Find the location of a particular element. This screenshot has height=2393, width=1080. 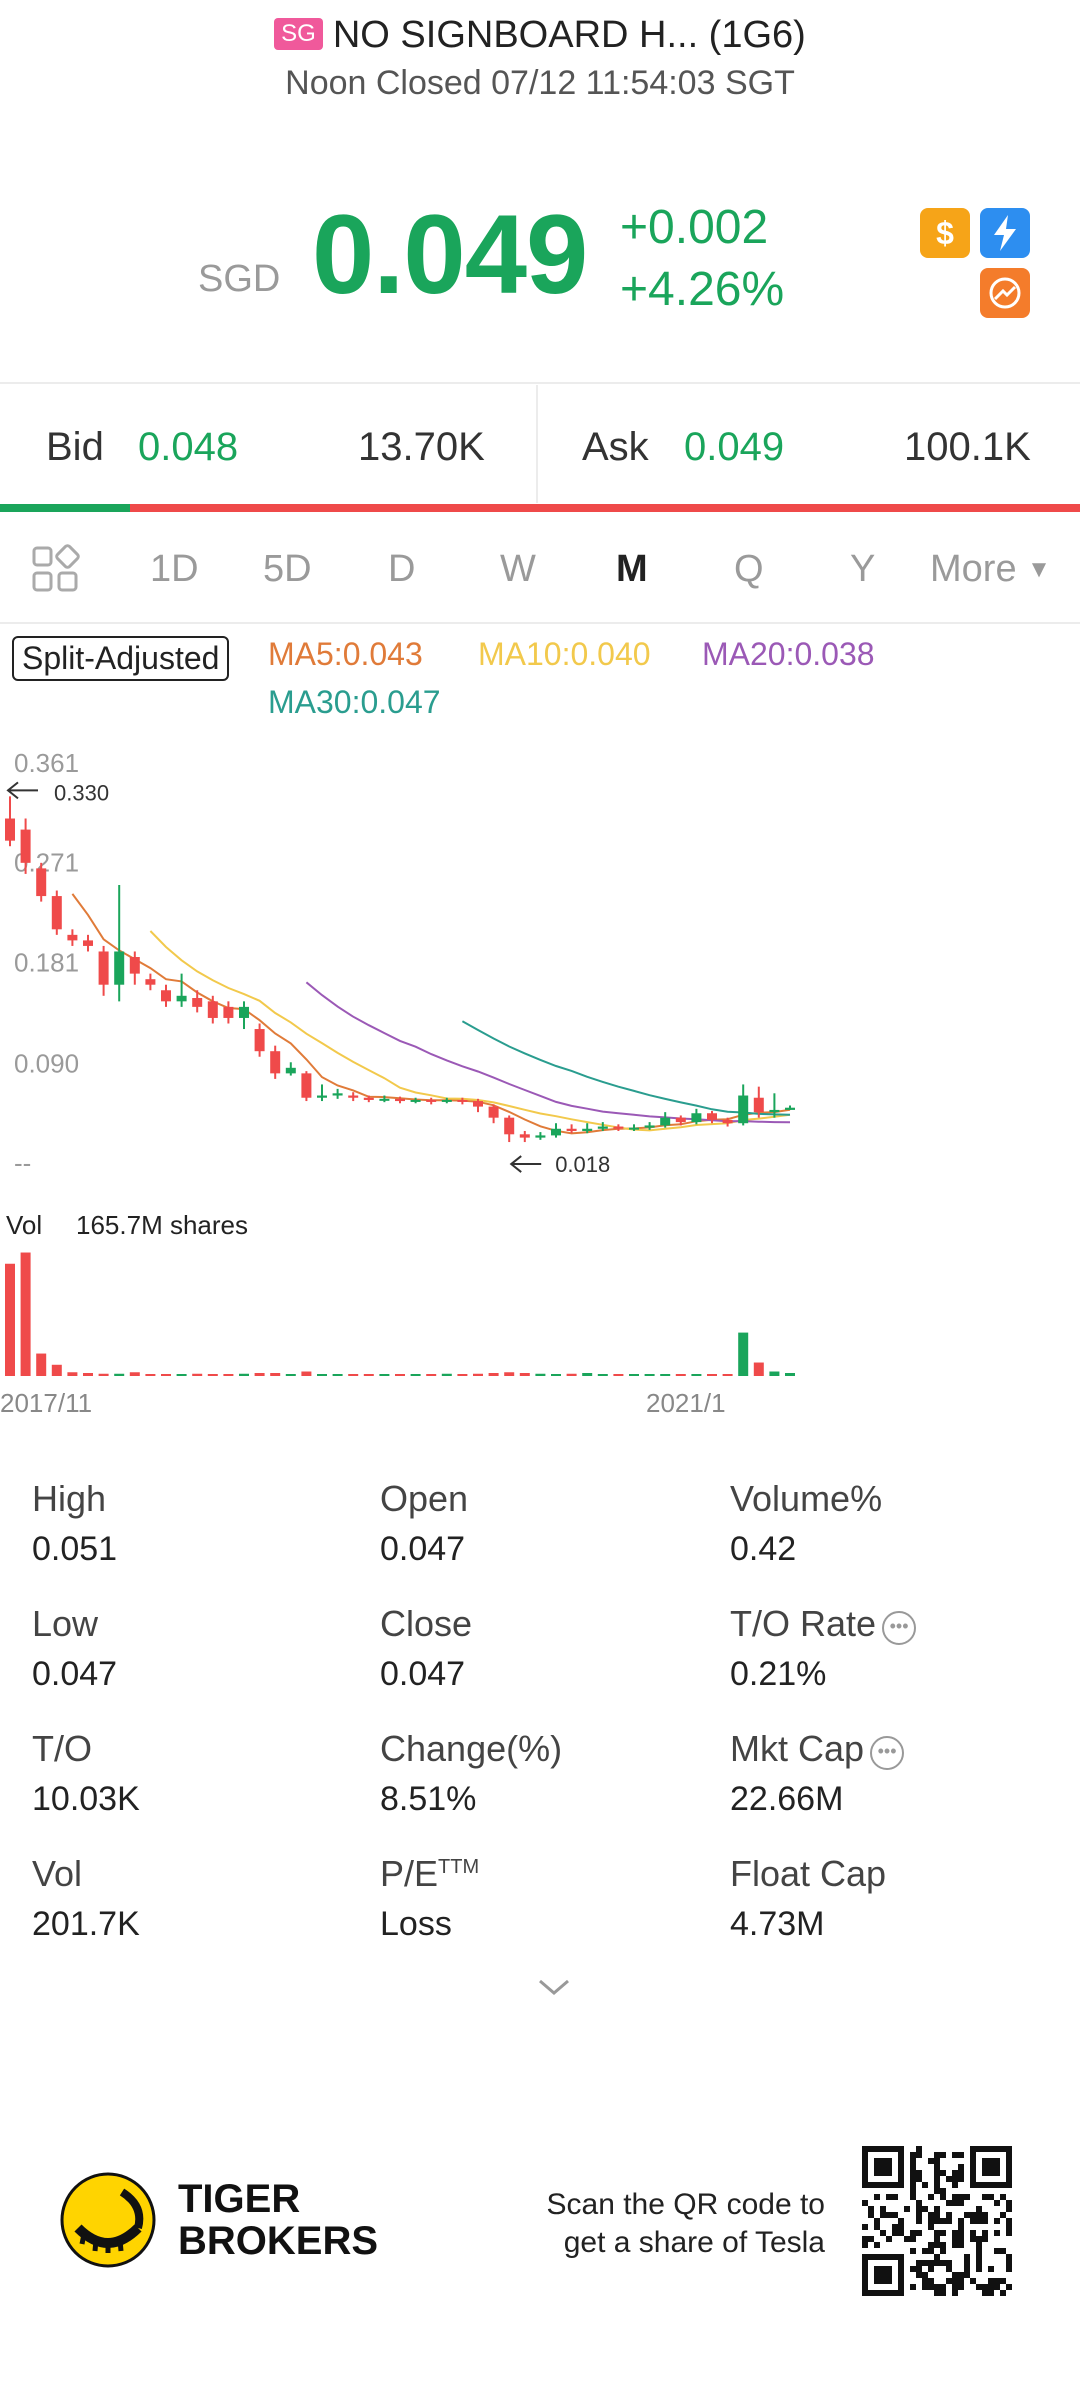

brand-line-1: TIGER is located at coordinates (239, 2199).